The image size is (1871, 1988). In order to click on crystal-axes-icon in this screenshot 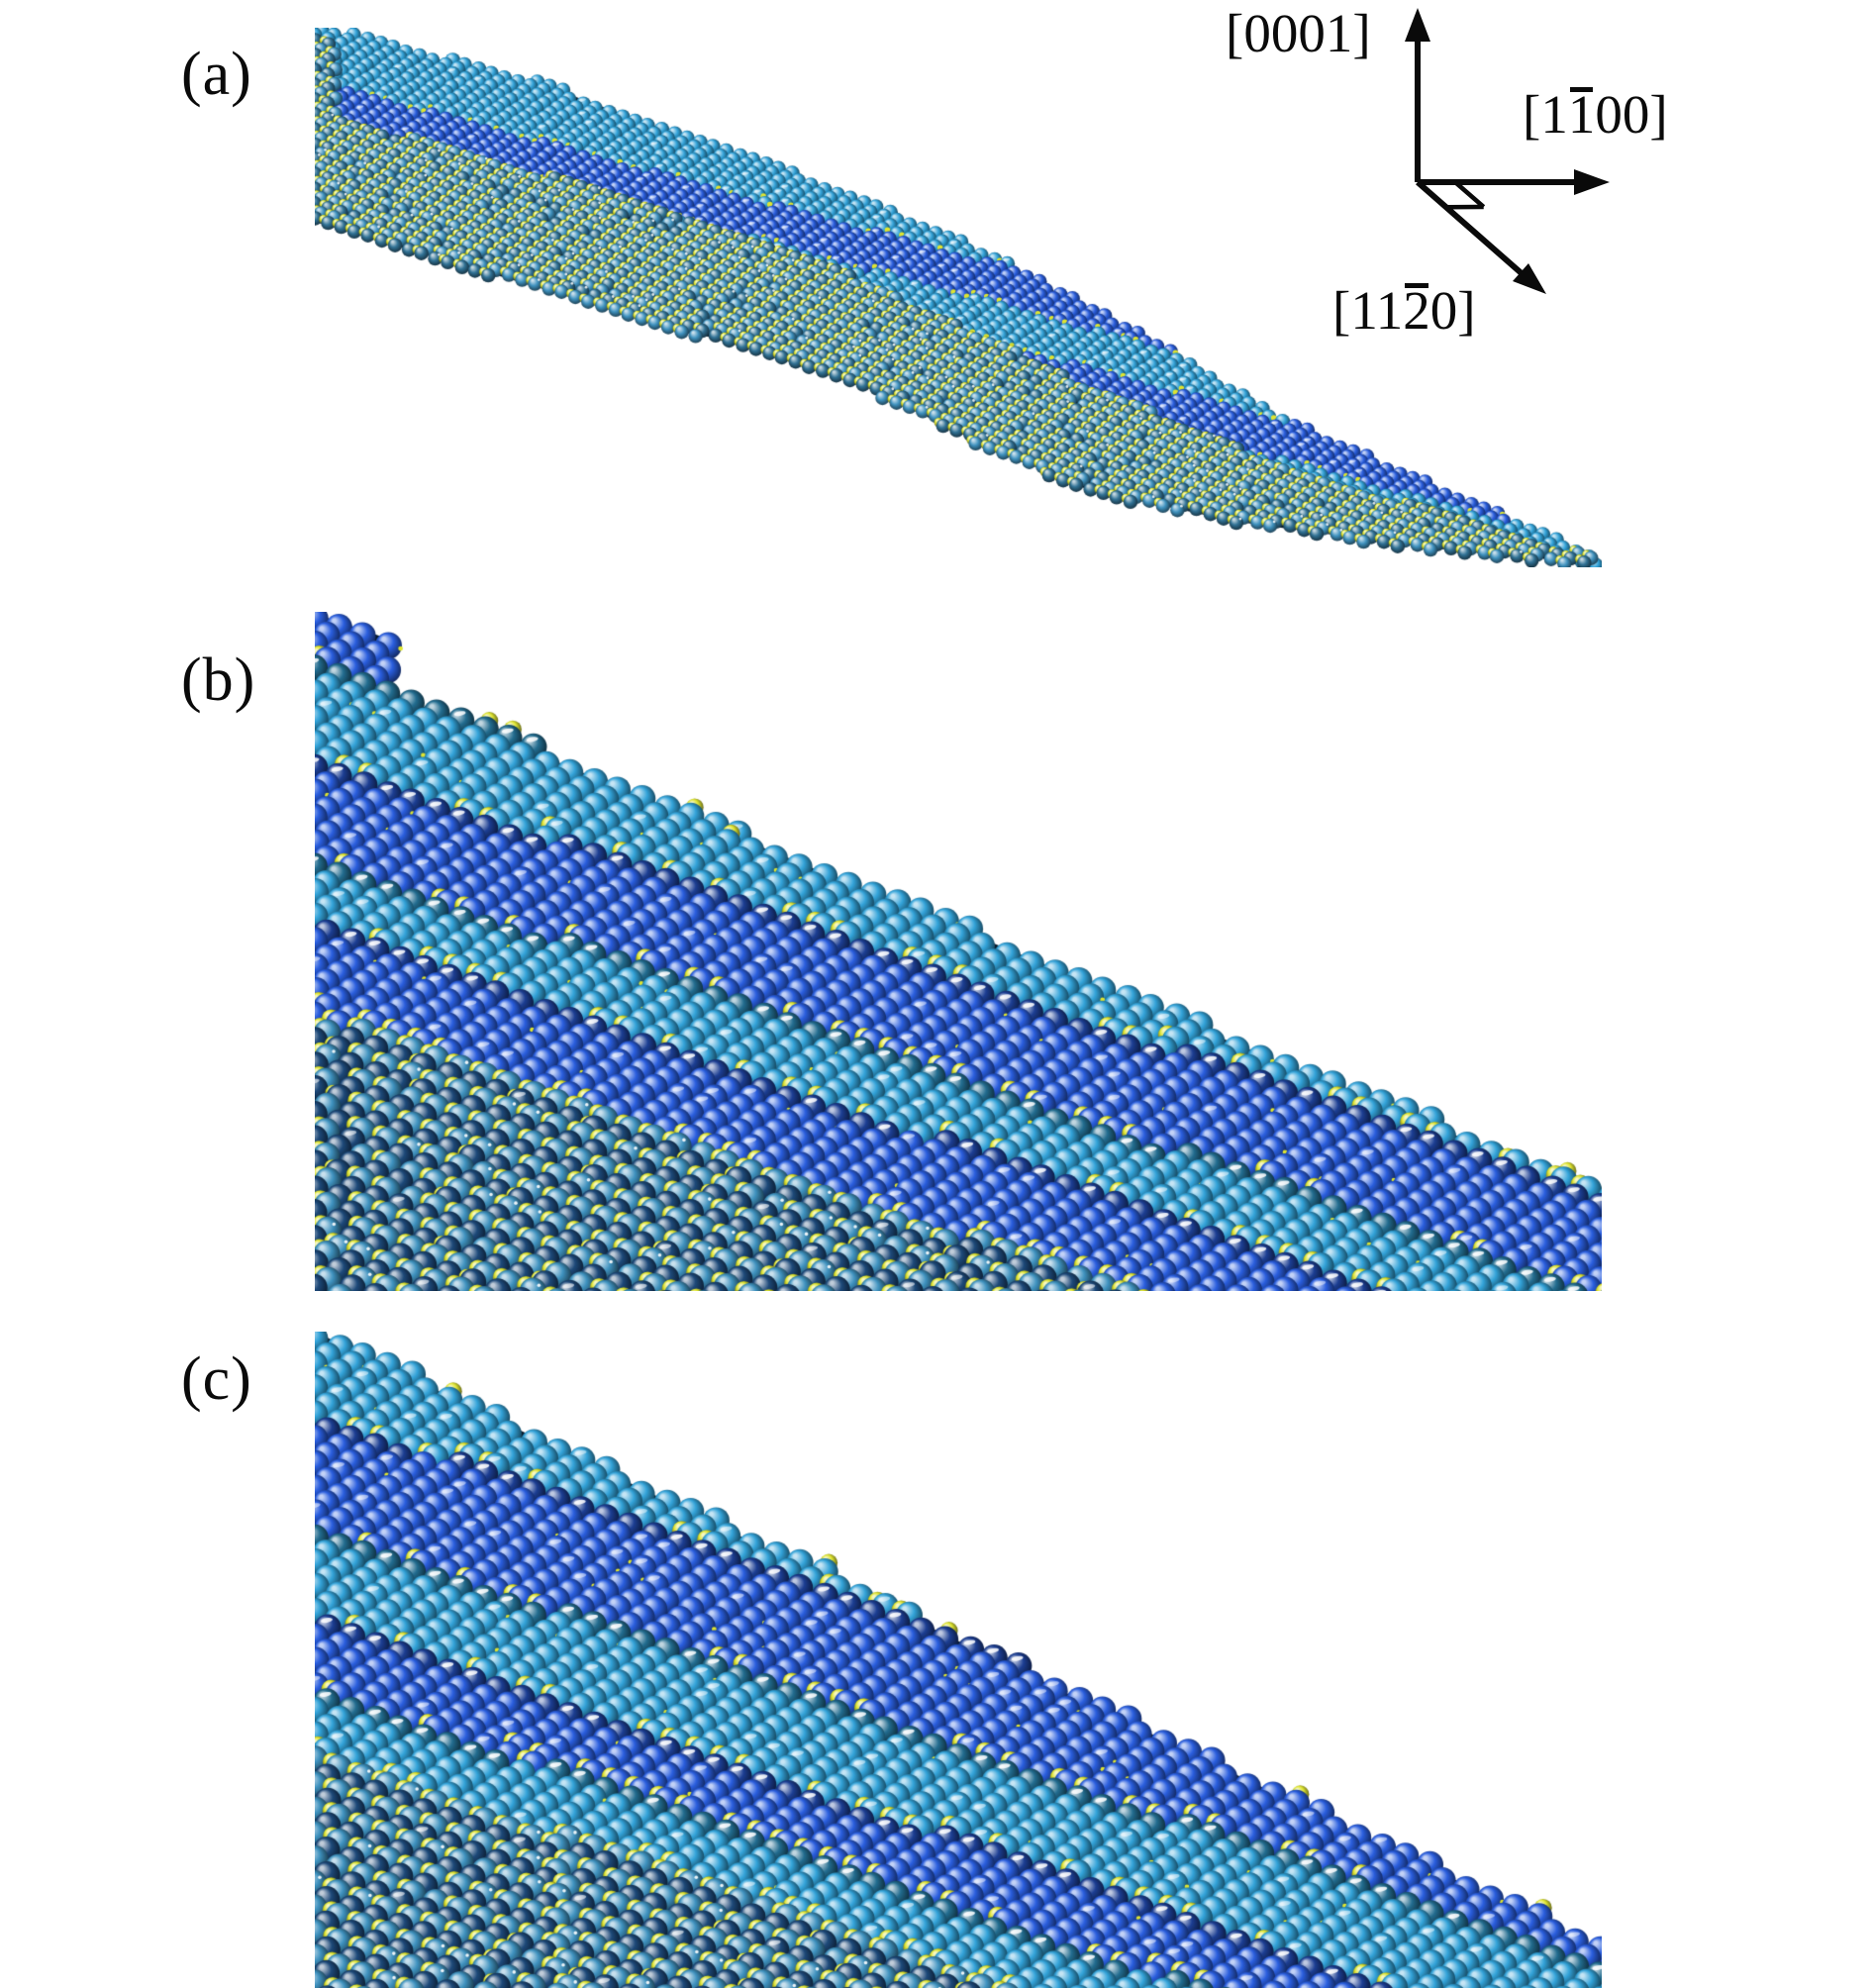, I will do `click(1507, 151)`.